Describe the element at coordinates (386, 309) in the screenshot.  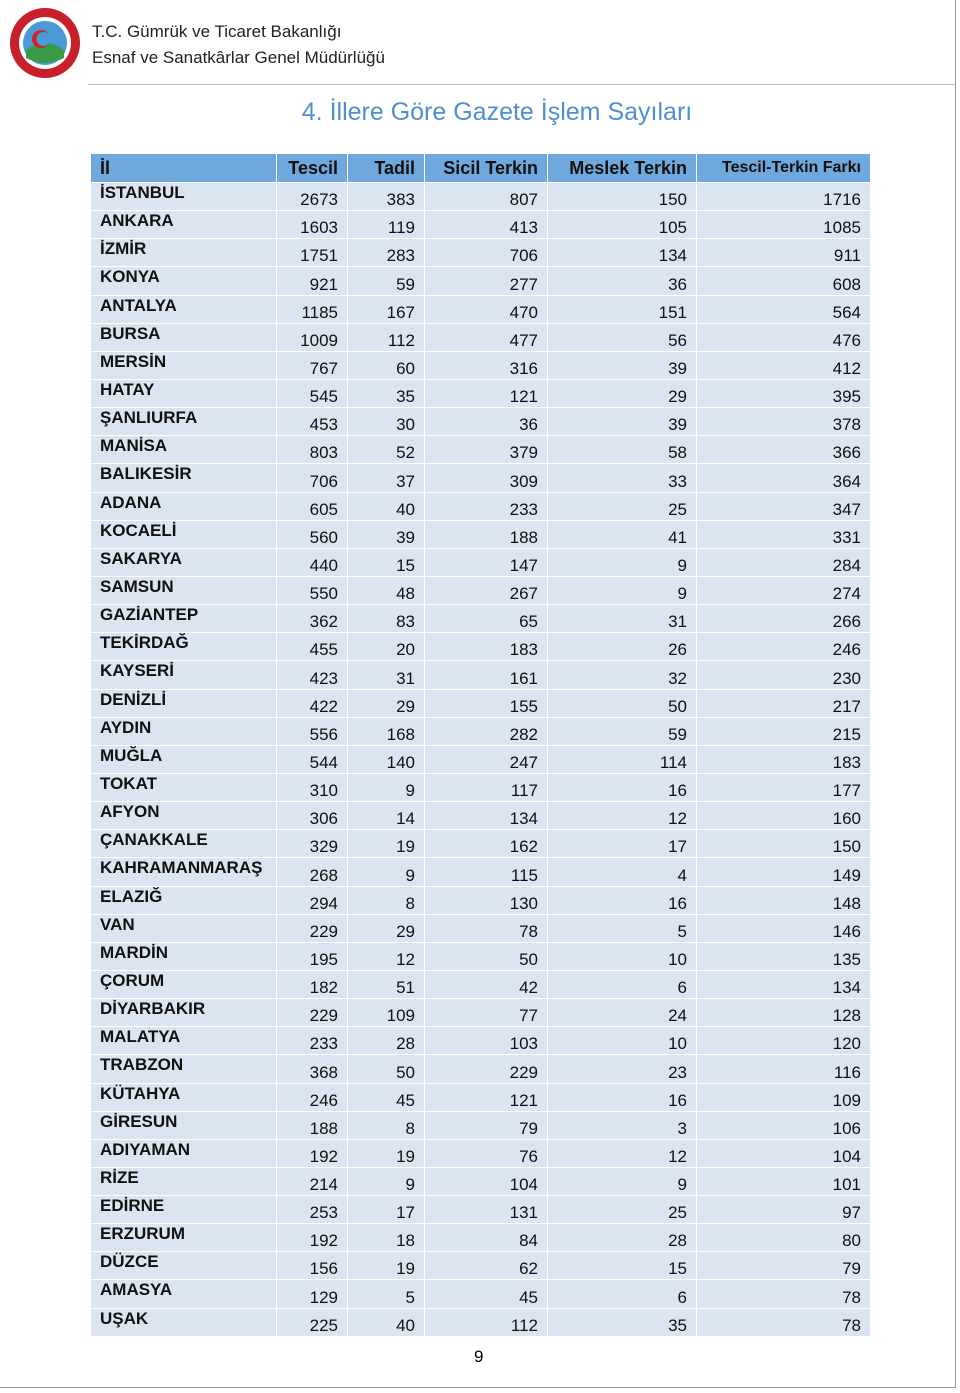
I see `count-cell: 167` at that location.